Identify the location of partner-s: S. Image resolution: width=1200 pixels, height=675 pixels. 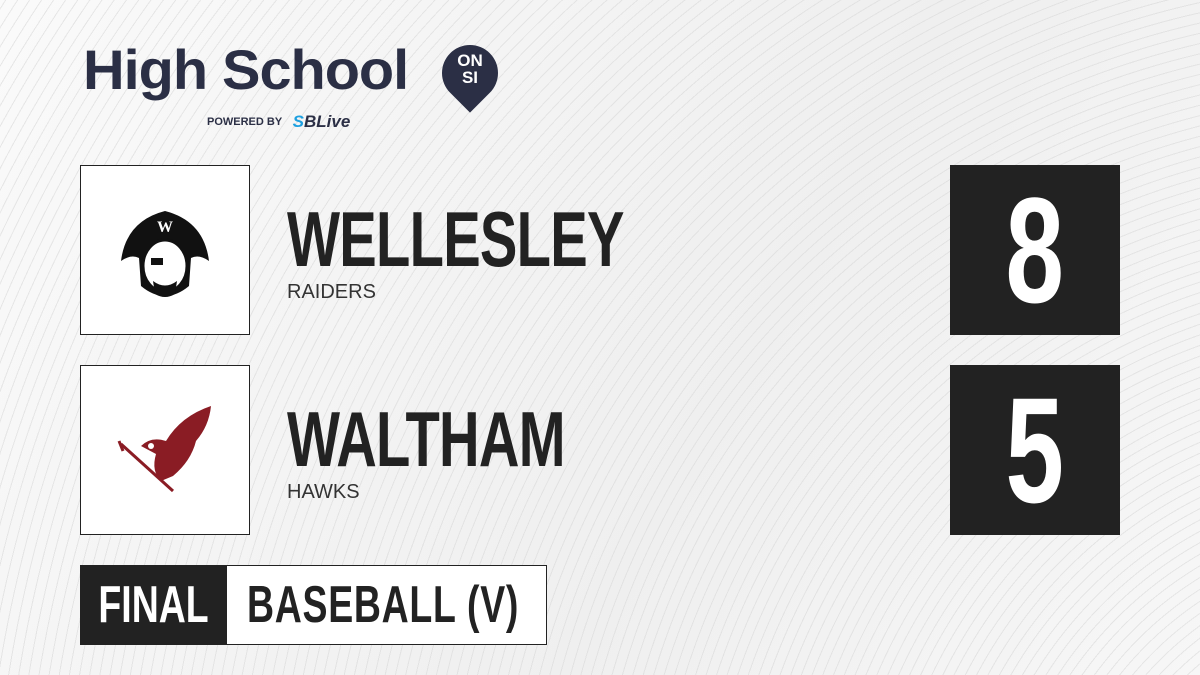
(298, 121).